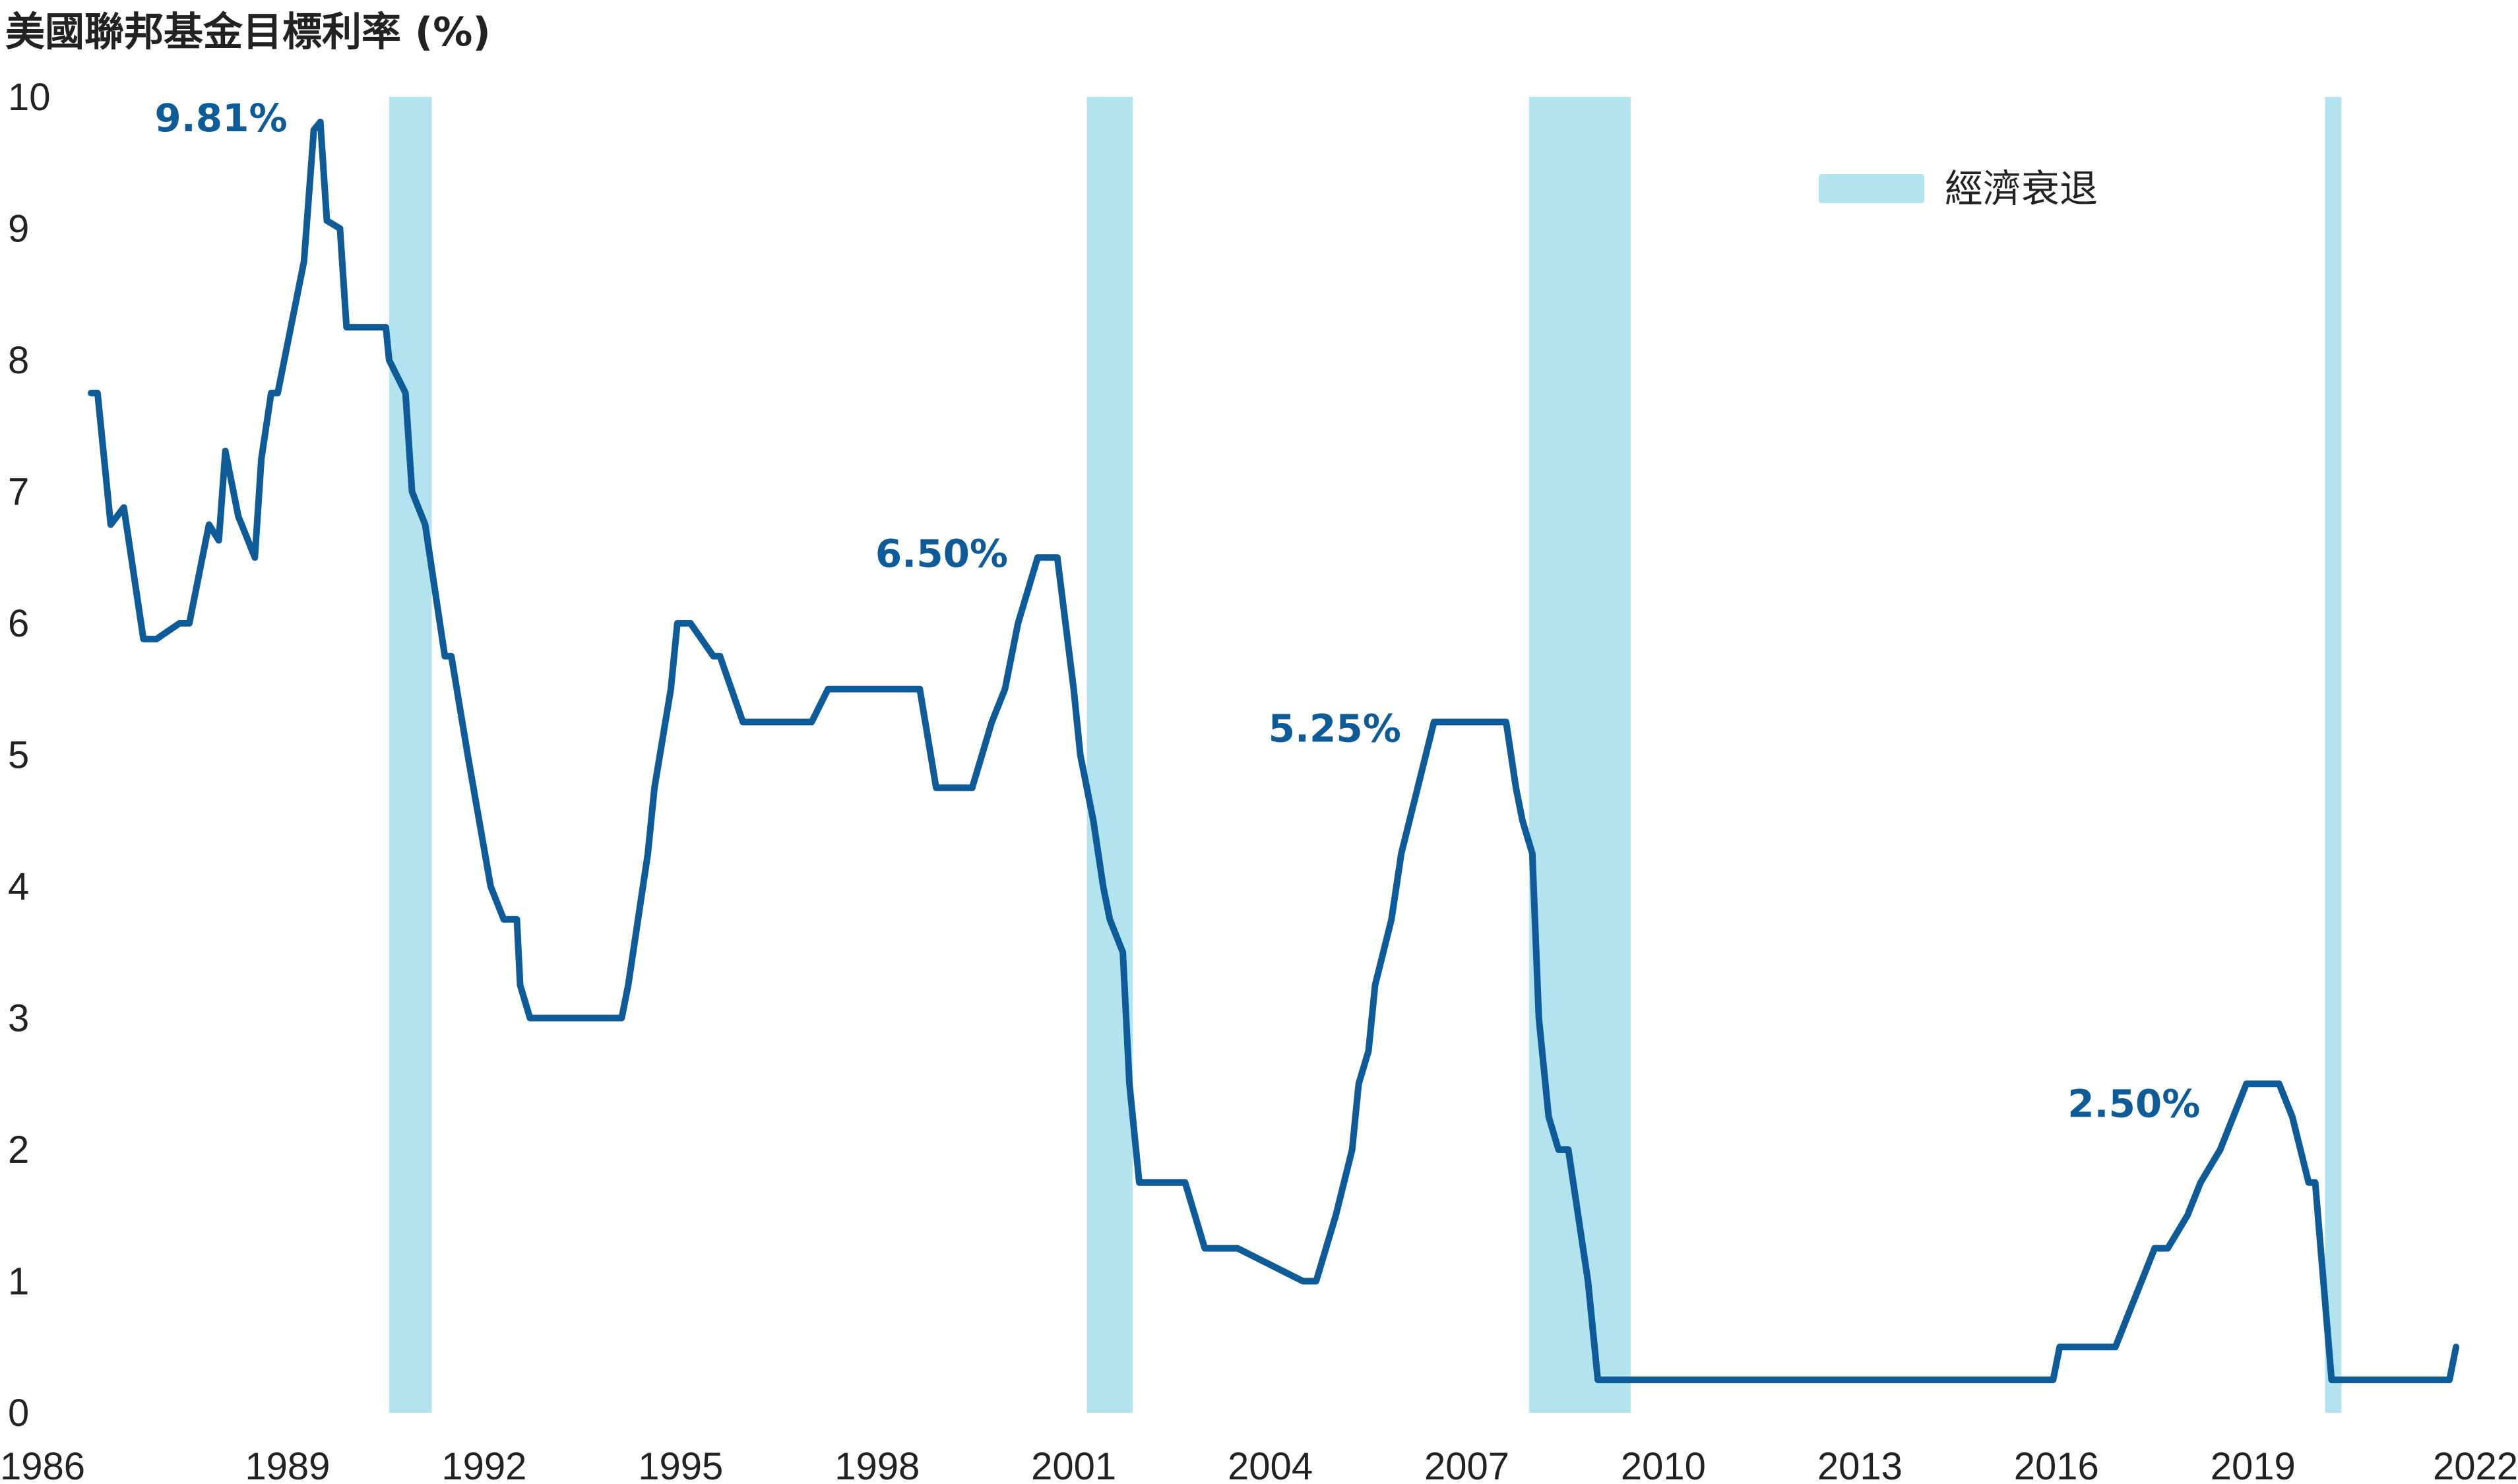 The width and height of the screenshot is (2518, 1484). What do you see at coordinates (42, 1464) in the screenshot?
I see `x-tick-label-1986: 1986` at bounding box center [42, 1464].